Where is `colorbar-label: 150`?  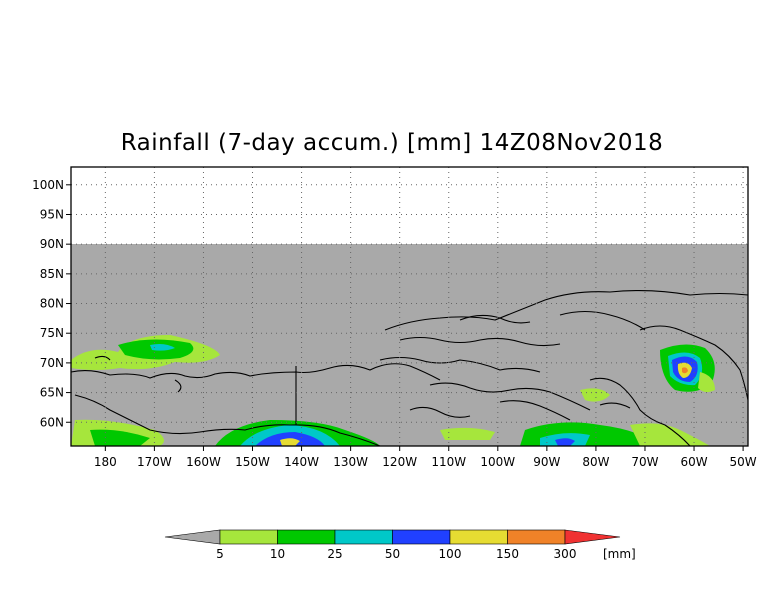
colorbar-label: 150 is located at coordinates (507, 554).